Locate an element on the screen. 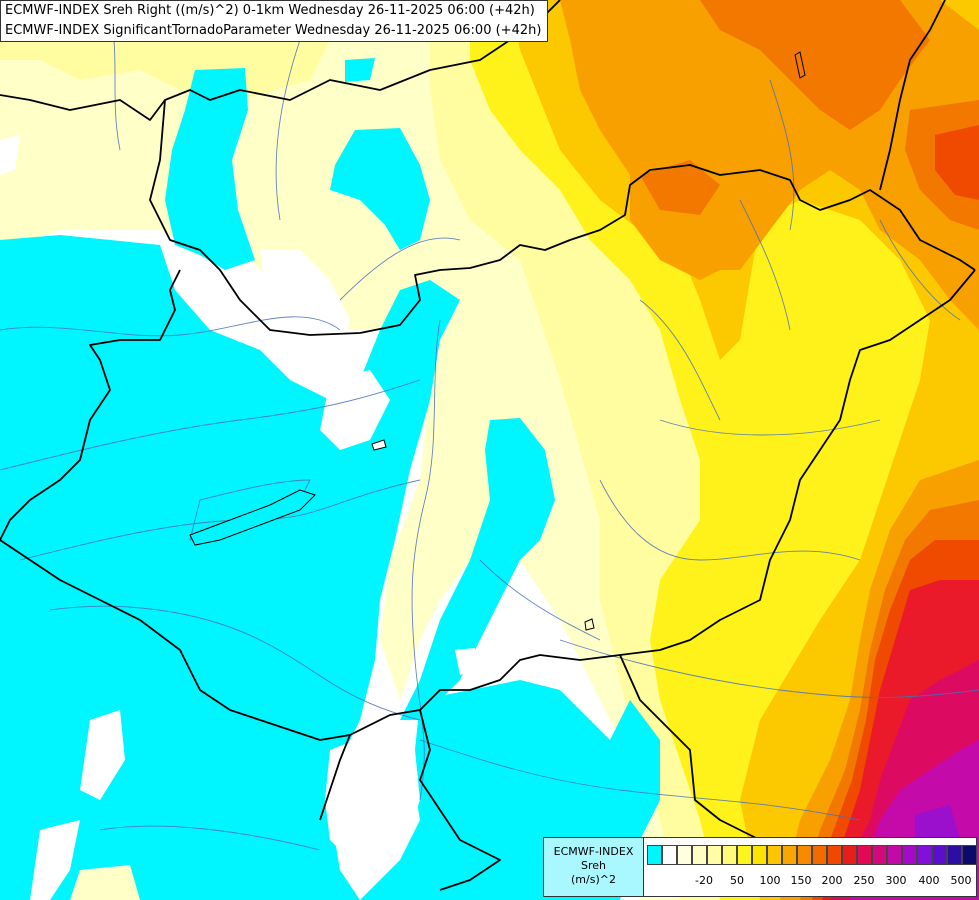 This screenshot has height=900, width=979. field-dark-orange-center is located at coordinates (680, 187).